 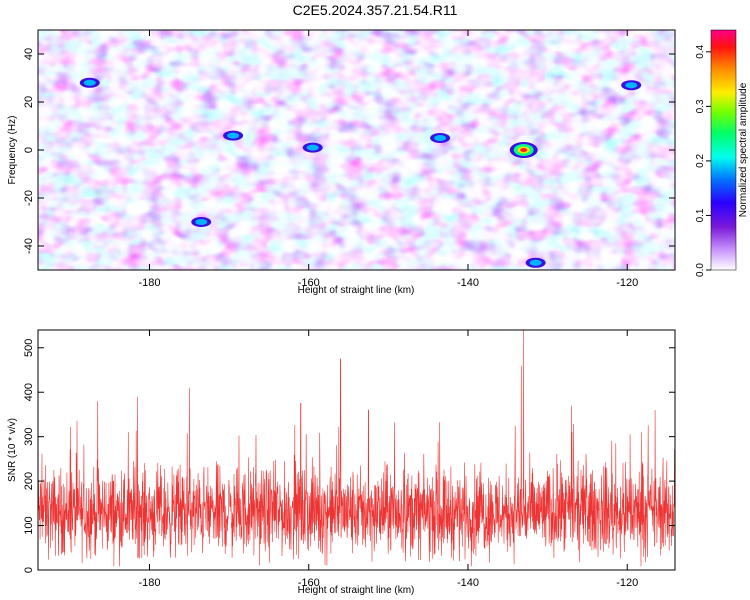 What do you see at coordinates (700, 270) in the screenshot?
I see `colorbar-tick-label: 0.0` at bounding box center [700, 270].